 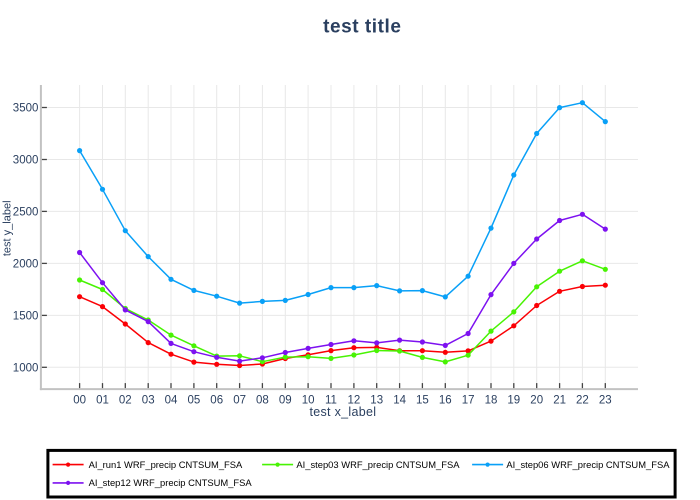 What do you see at coordinates (194, 401) in the screenshot?
I see `svg-text: 05` at bounding box center [194, 401].